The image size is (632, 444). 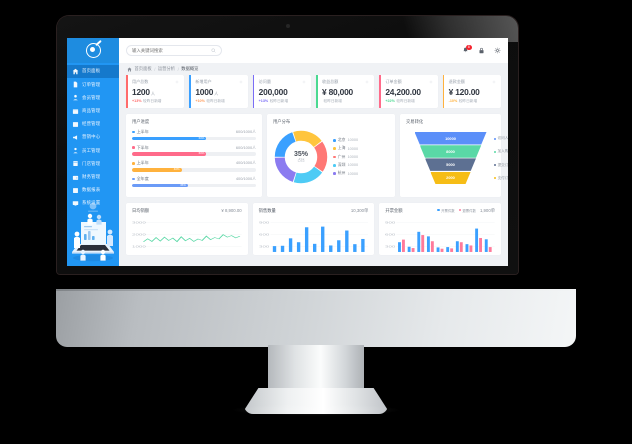 I want to click on stat-card-value: 24,200.00, so click(x=408, y=92).